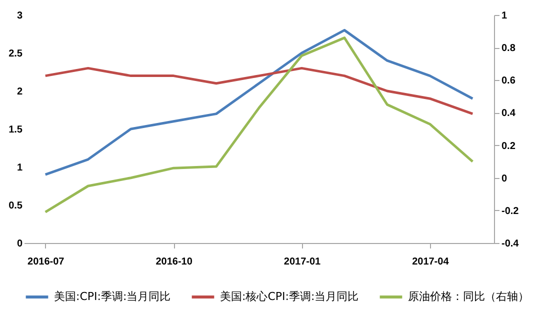  I want to click on legend-label: 美国:核心CPI:季调:当月同比, so click(289, 296).